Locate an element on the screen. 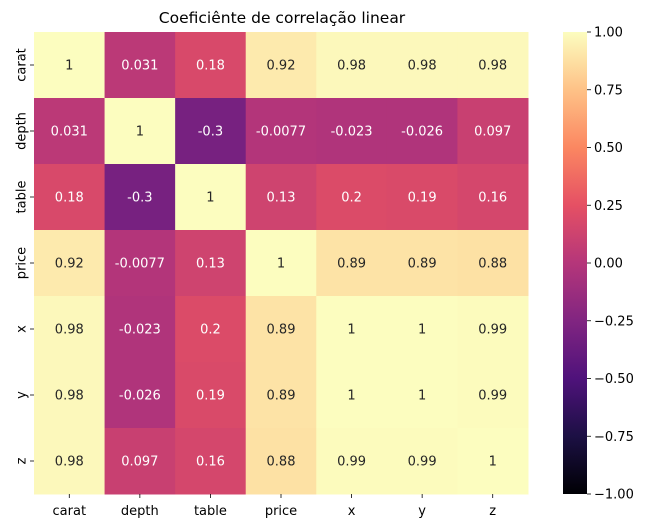  cell-annotation-x-y: 1 is located at coordinates (422, 330).